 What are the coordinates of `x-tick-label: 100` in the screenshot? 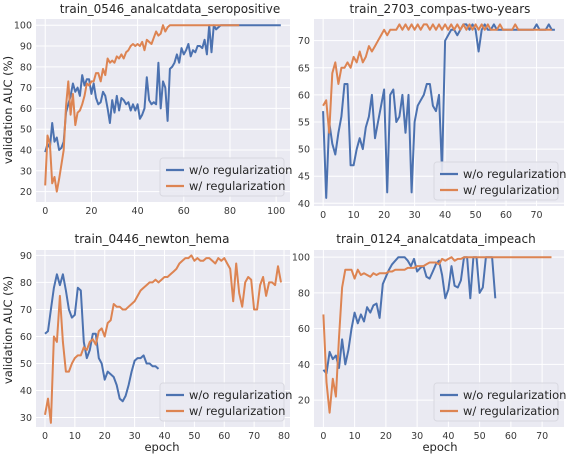 It's located at (276, 211).